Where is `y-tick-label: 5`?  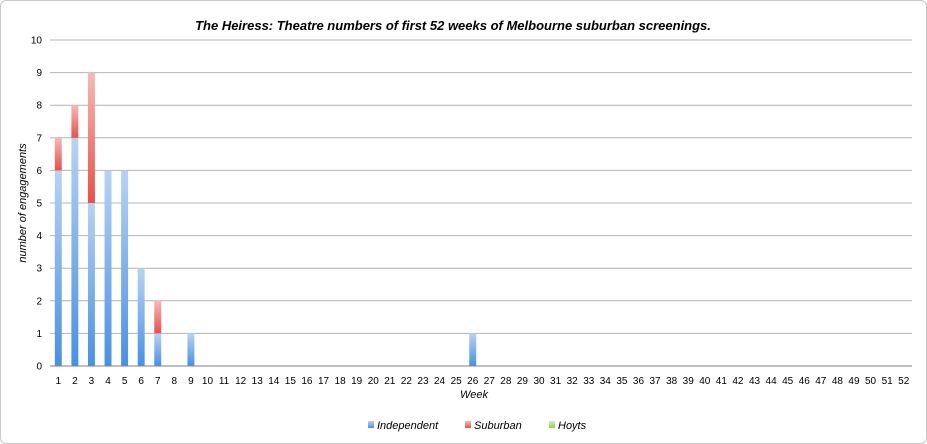
y-tick-label: 5 is located at coordinates (39, 204).